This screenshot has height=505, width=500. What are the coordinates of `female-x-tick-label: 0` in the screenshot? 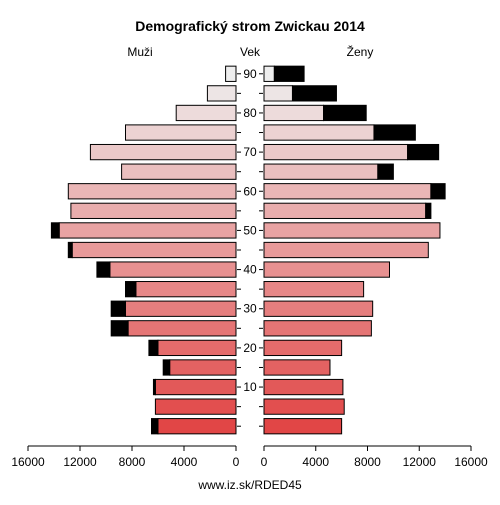 It's located at (264, 462).